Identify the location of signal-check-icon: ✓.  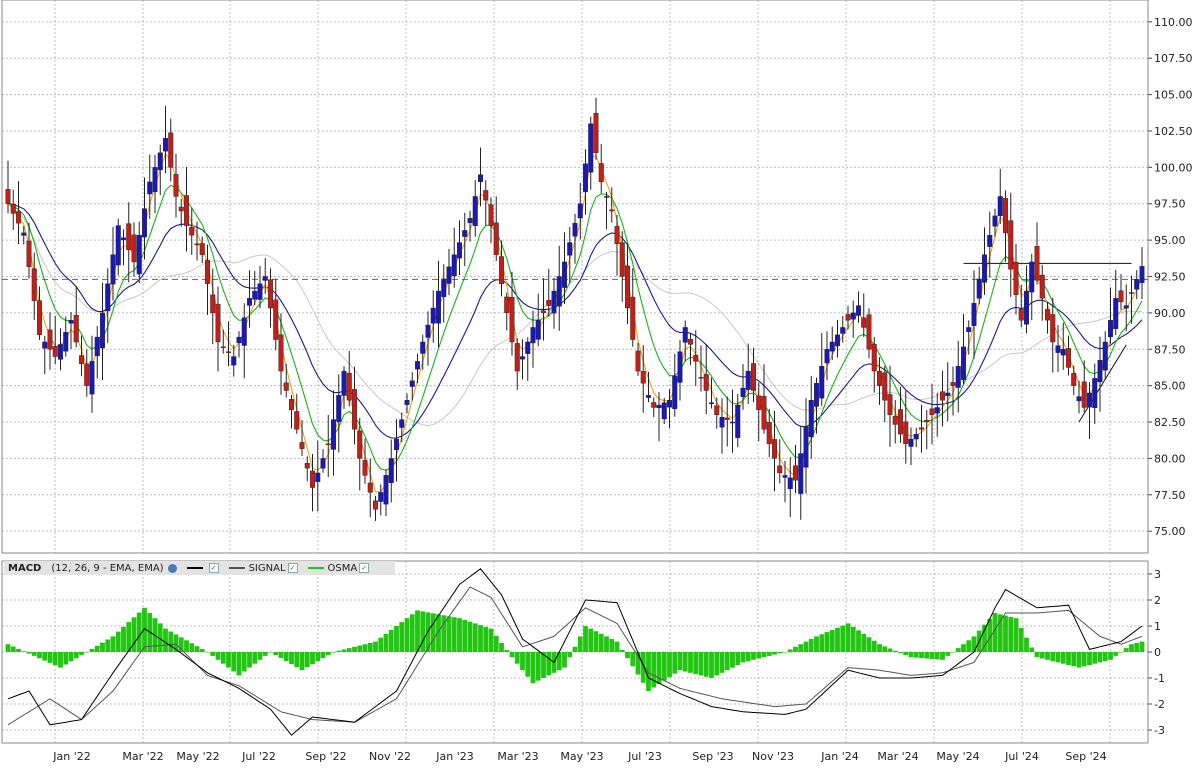
(292, 568).